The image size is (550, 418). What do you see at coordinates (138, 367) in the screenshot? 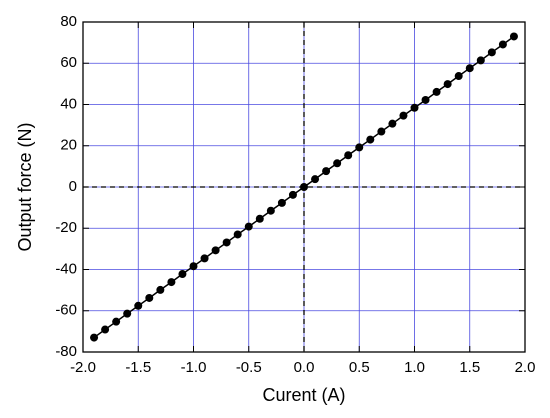
I see `x-tick-label: -1.5` at bounding box center [138, 367].